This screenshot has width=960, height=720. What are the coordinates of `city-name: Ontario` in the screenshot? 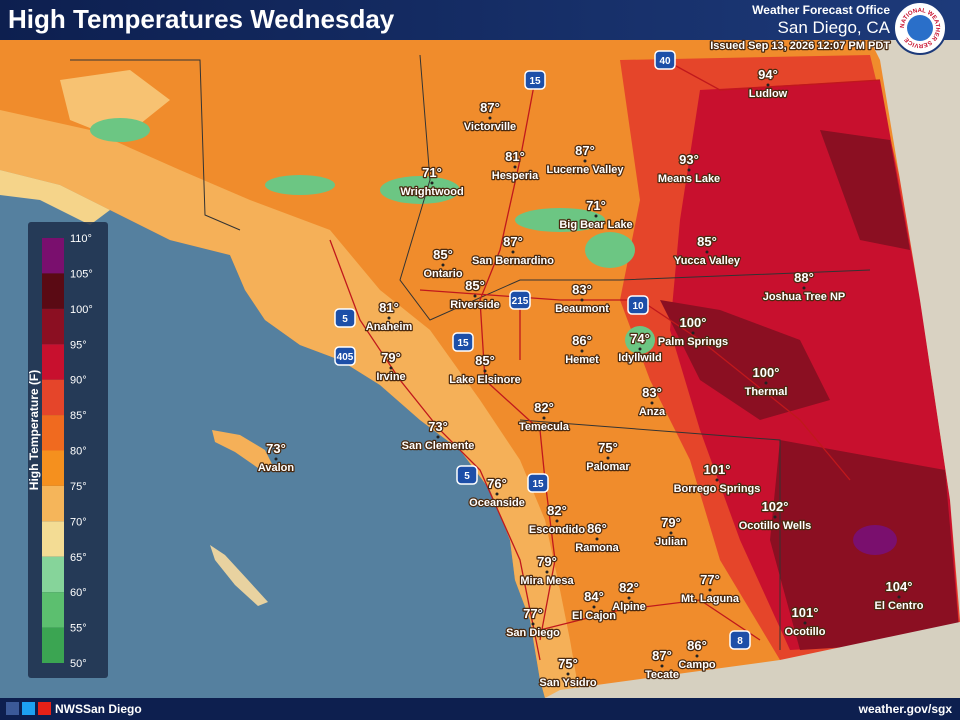 It's located at (442, 274).